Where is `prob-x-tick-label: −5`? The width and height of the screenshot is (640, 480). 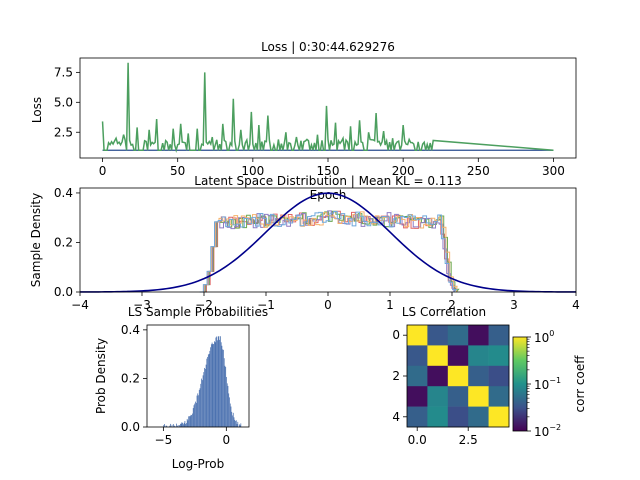
prob-x-tick-label: −5 is located at coordinates (164, 440).